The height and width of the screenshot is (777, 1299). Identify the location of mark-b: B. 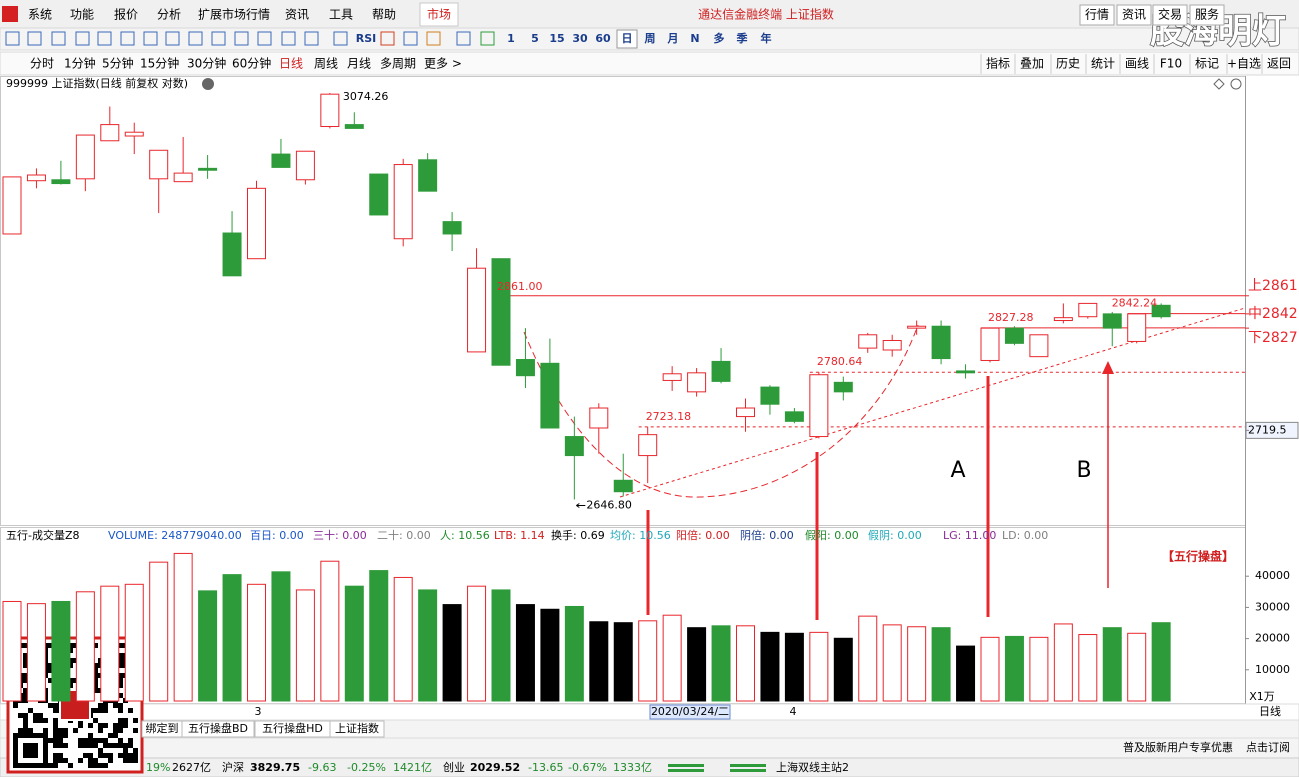
(1083, 470).